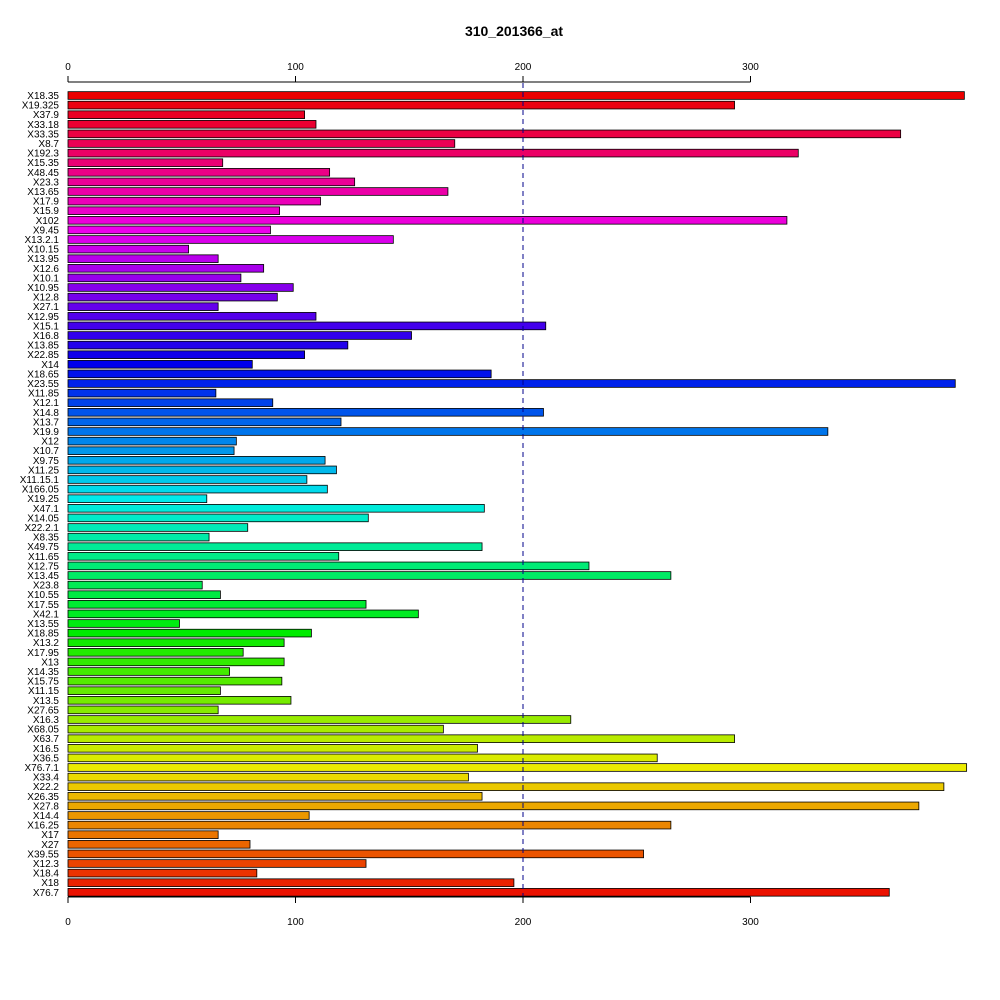  What do you see at coordinates (46, 614) in the screenshot?
I see `category-label: X42.1` at bounding box center [46, 614].